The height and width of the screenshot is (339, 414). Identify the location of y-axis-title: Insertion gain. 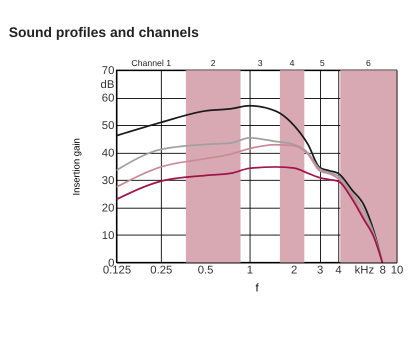
(77, 167).